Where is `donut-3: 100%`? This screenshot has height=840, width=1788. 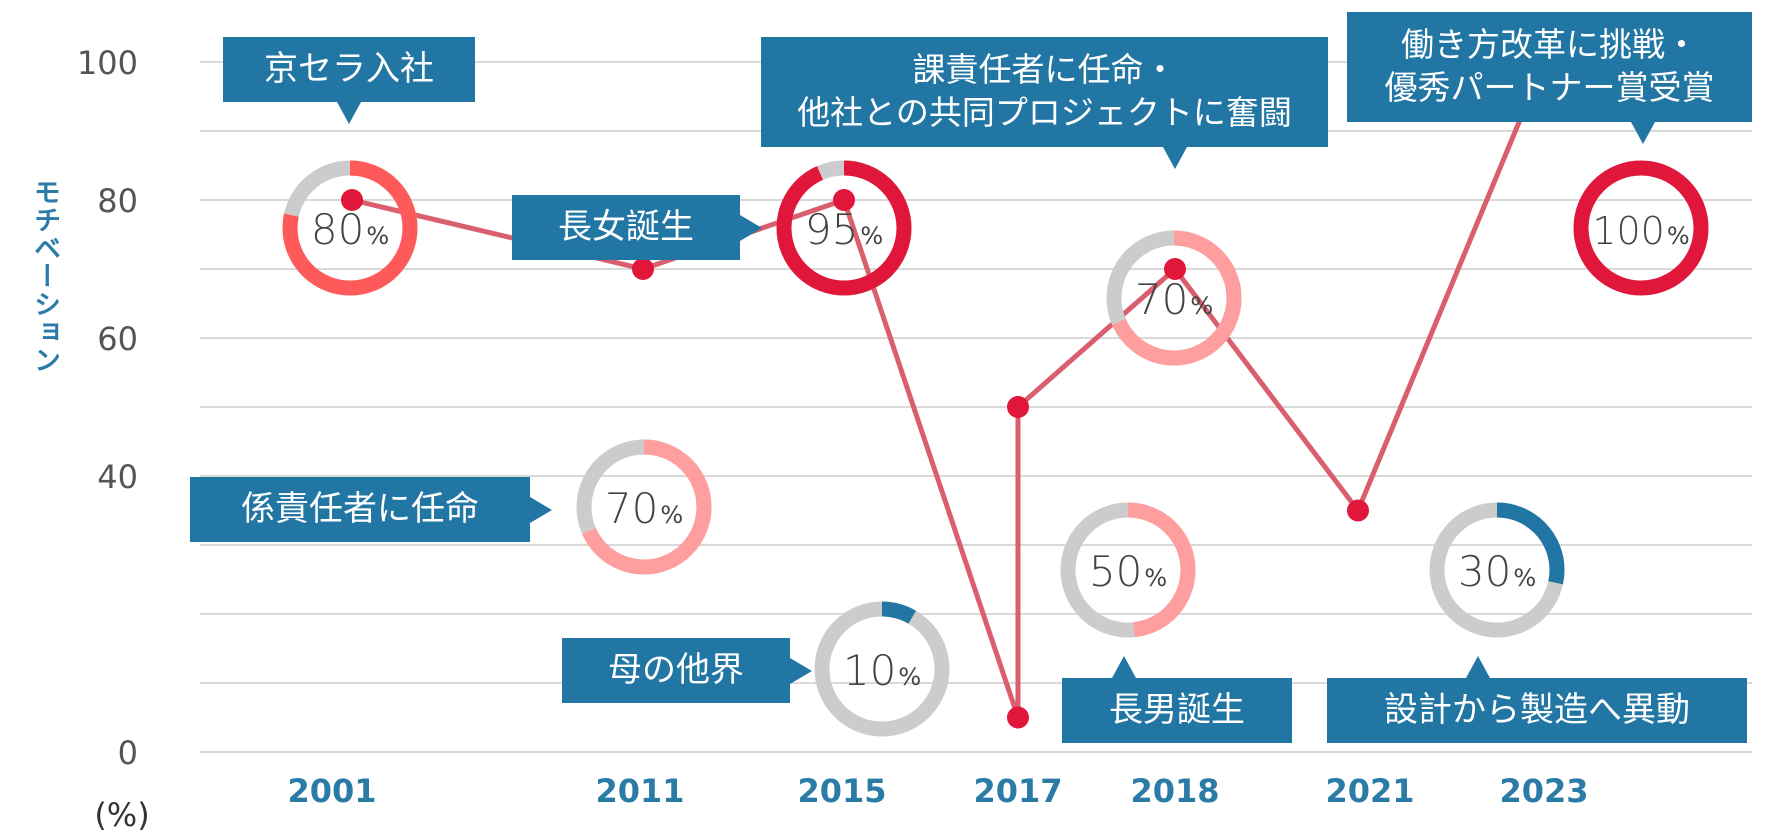 donut-3: 100% is located at coordinates (1641, 228).